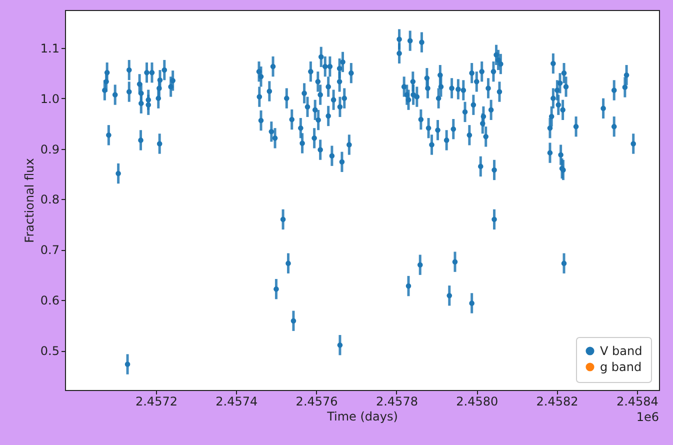 Image resolution: width=673 pixels, height=445 pixels. Describe the element at coordinates (621, 351) in the screenshot. I see `legend-label: V band` at that location.